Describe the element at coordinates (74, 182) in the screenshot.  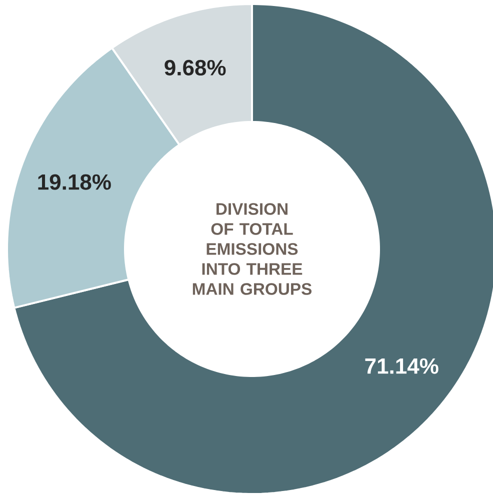
I see `data-label: 19.18%` at that location.